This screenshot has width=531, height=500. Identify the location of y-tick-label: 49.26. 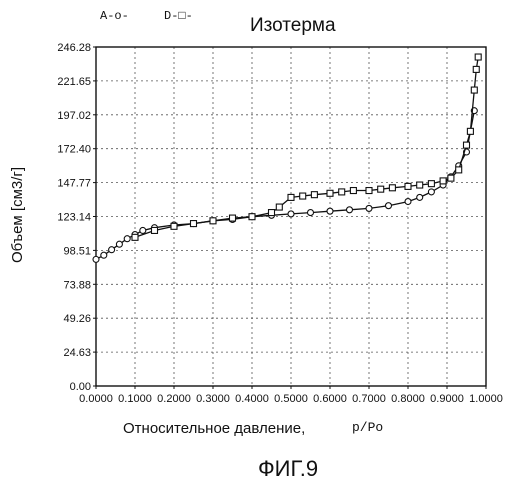
(77, 319).